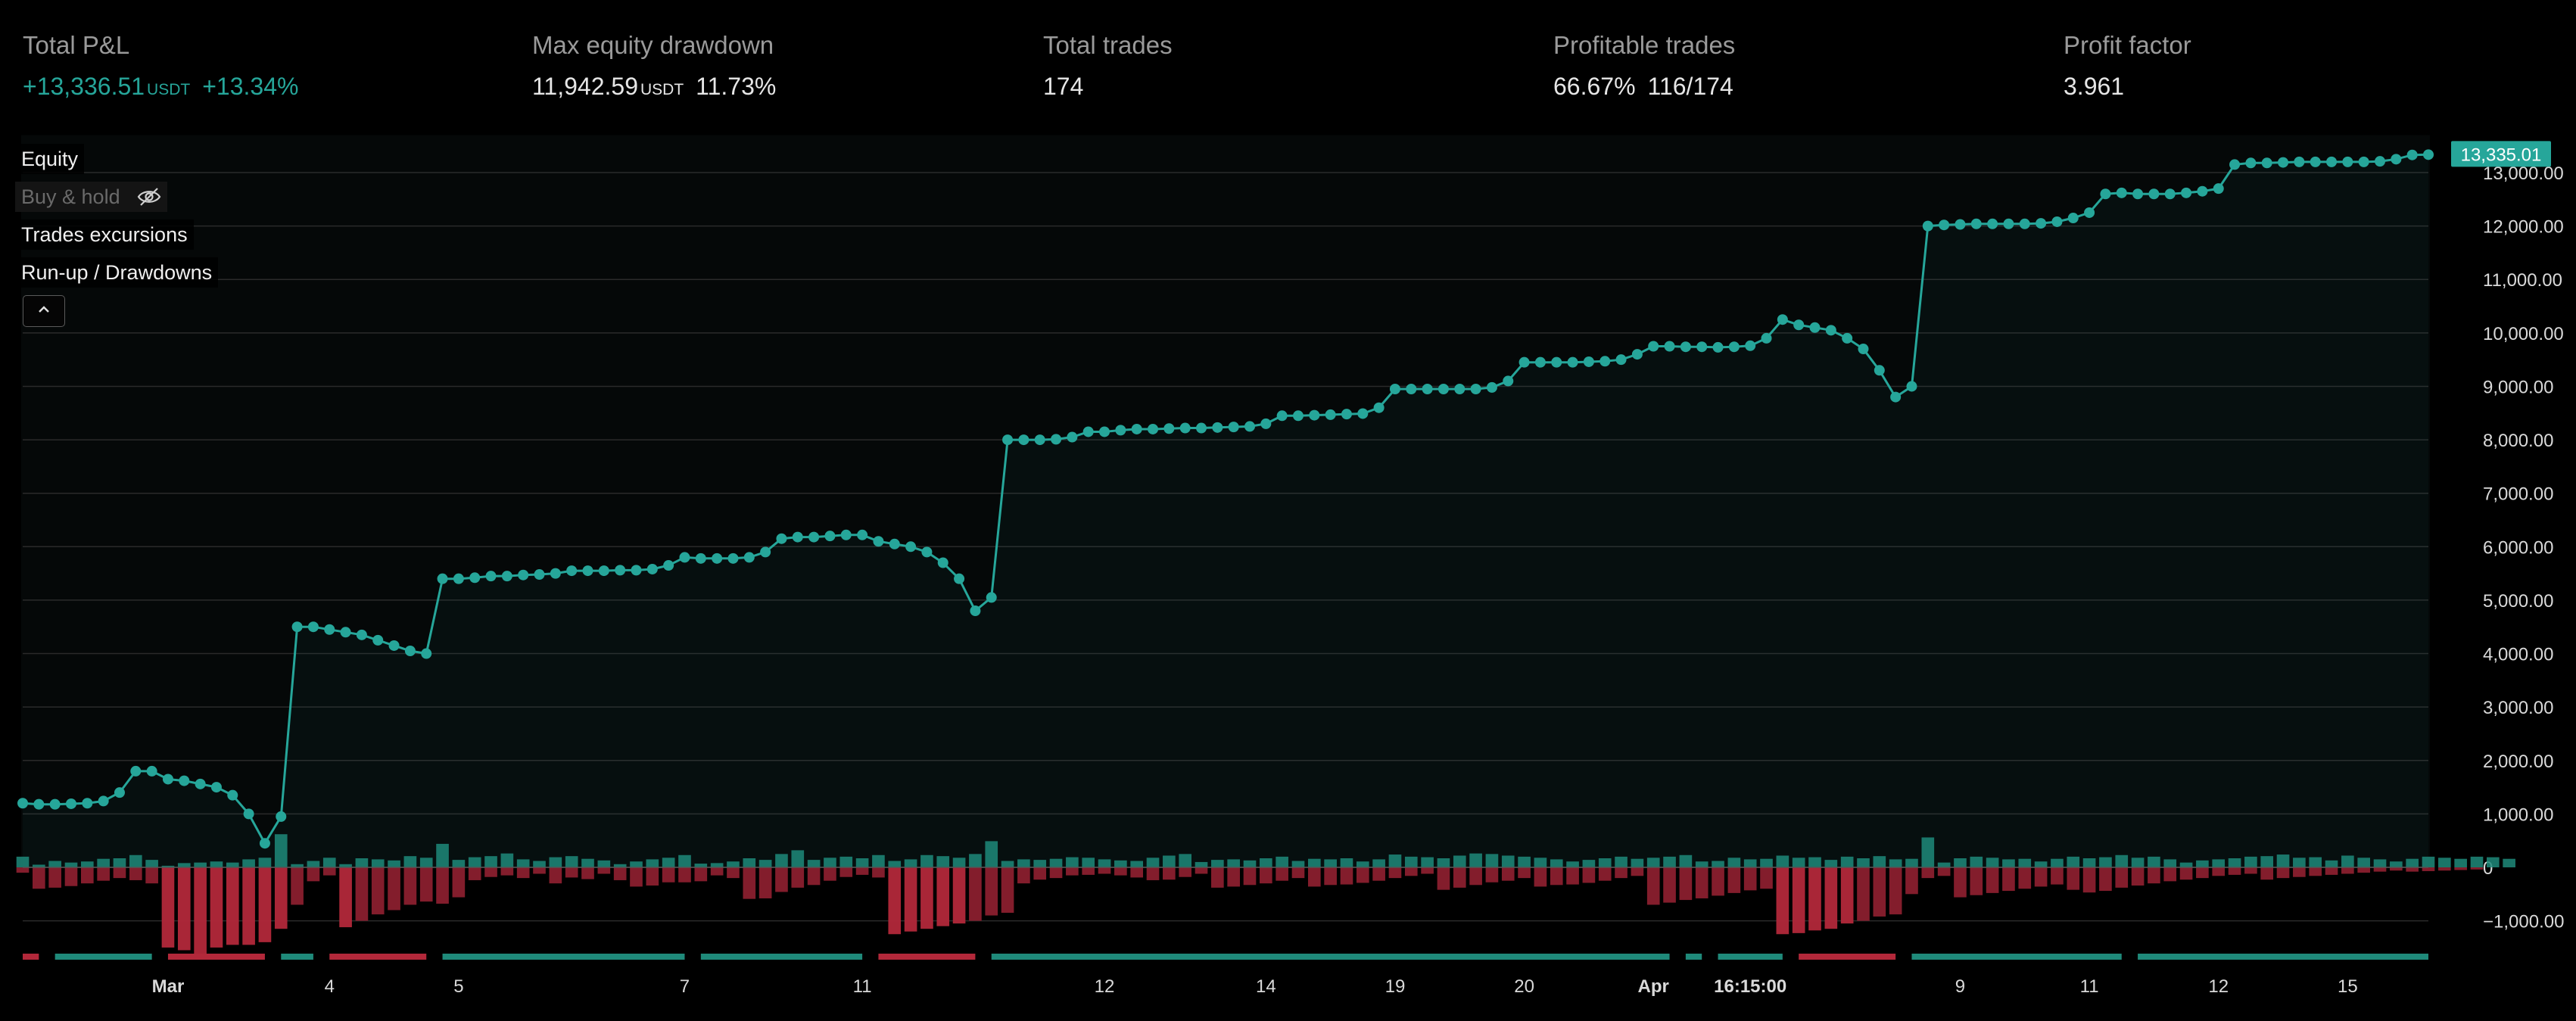 Image resolution: width=2576 pixels, height=1021 pixels. What do you see at coordinates (1524, 986) in the screenshot?
I see `x-tick-label: 20` at bounding box center [1524, 986].